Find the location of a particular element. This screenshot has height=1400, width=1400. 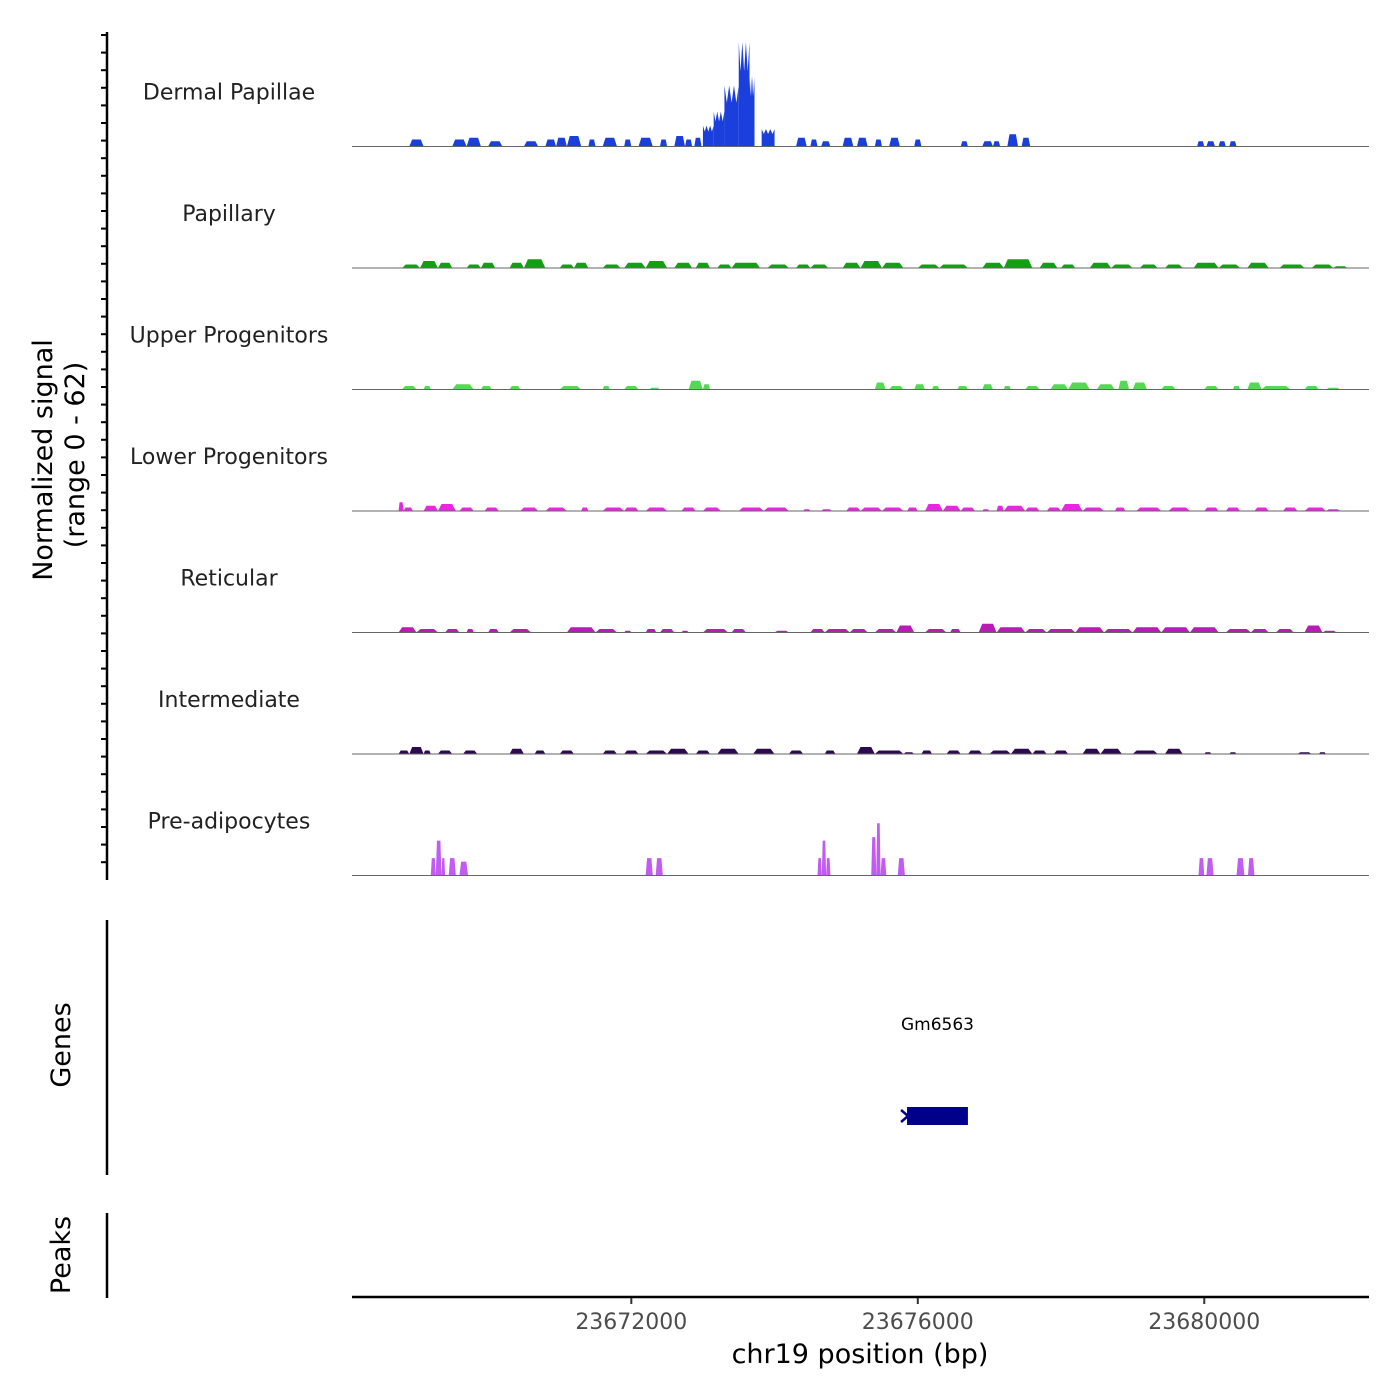

genes-track-label: Genes is located at coordinates (61, 1044).